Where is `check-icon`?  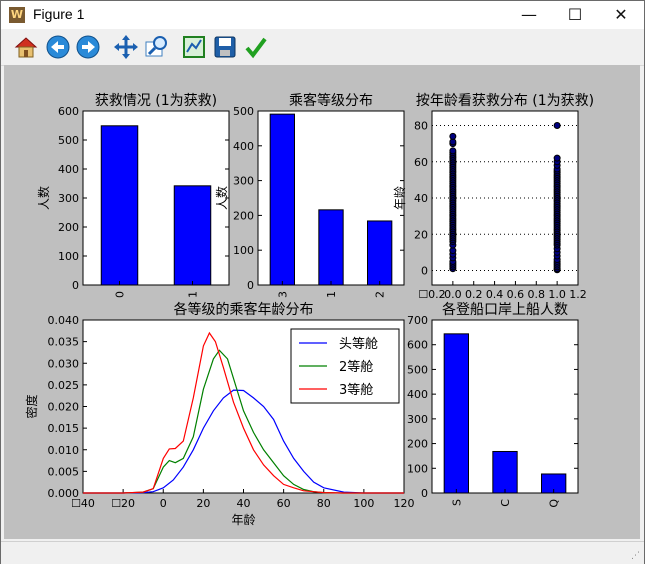
check-icon is located at coordinates (256, 48).